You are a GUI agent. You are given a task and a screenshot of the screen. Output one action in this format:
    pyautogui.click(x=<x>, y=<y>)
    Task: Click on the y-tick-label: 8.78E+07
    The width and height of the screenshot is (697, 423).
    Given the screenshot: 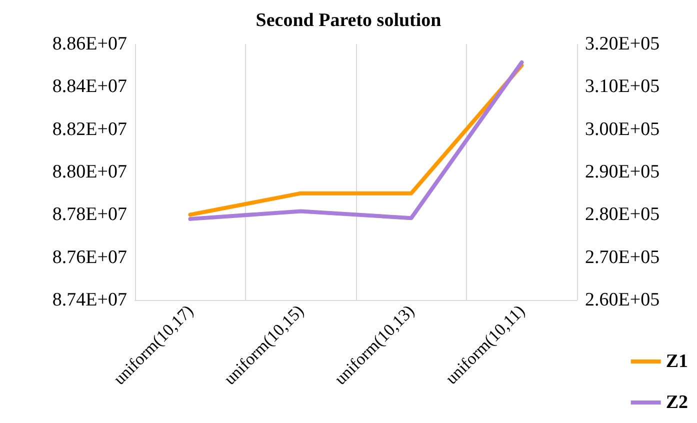 What is the action you would take?
    pyautogui.click(x=89, y=215)
    